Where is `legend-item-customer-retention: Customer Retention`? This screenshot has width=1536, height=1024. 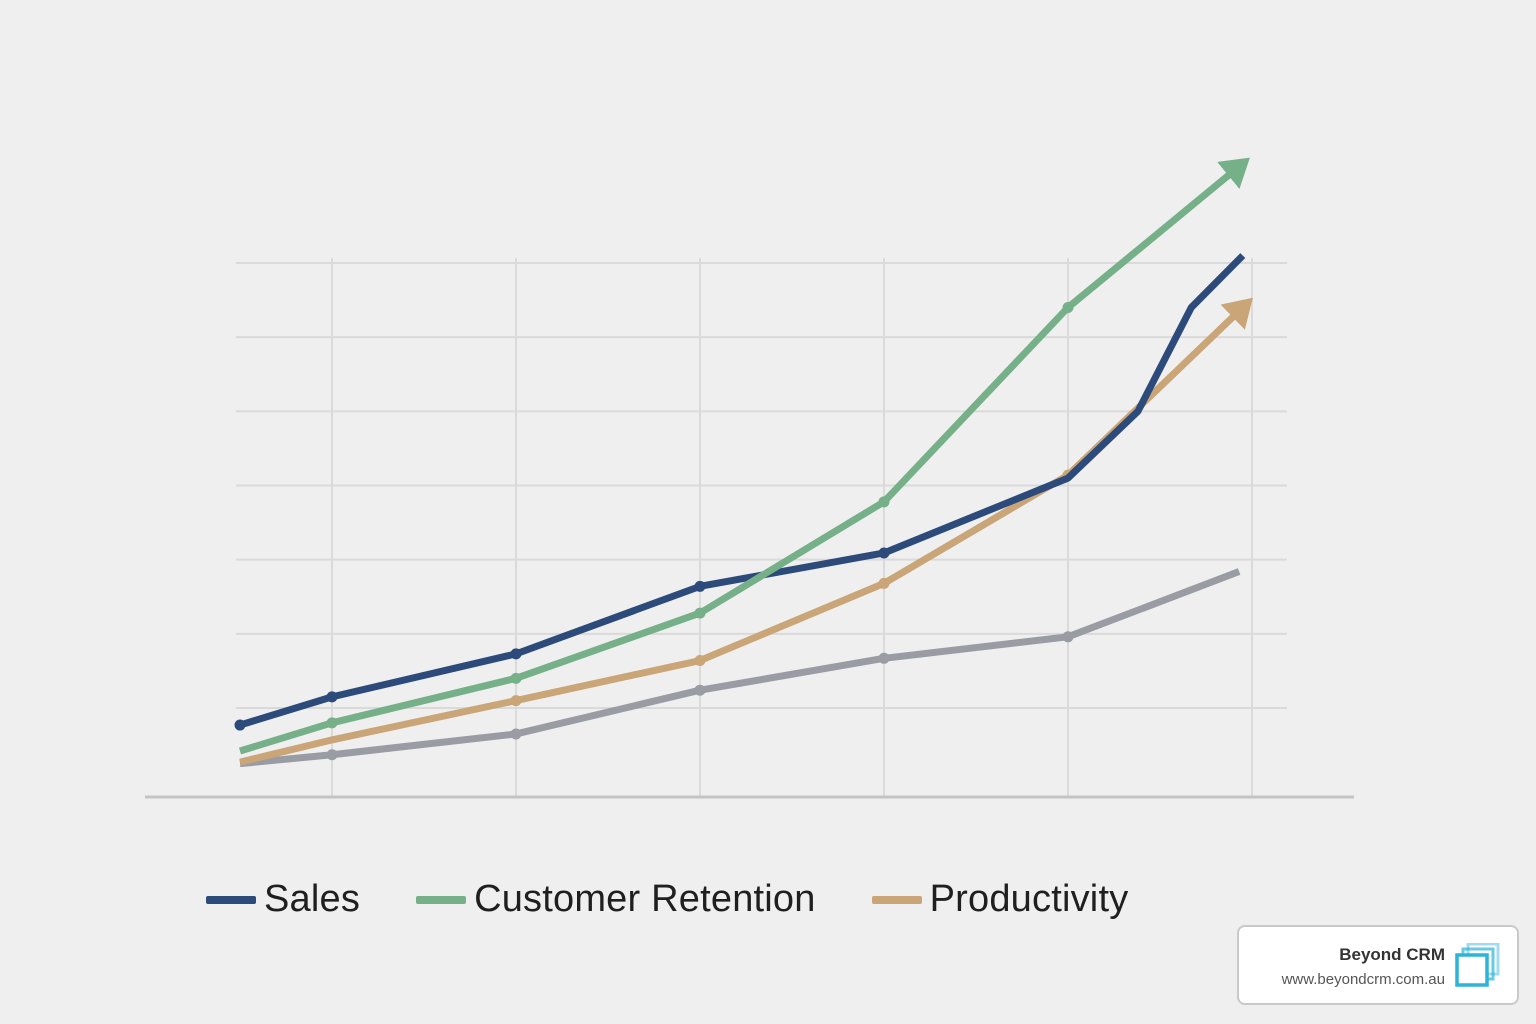 legend-item-customer-retention: Customer Retention is located at coordinates (616, 899).